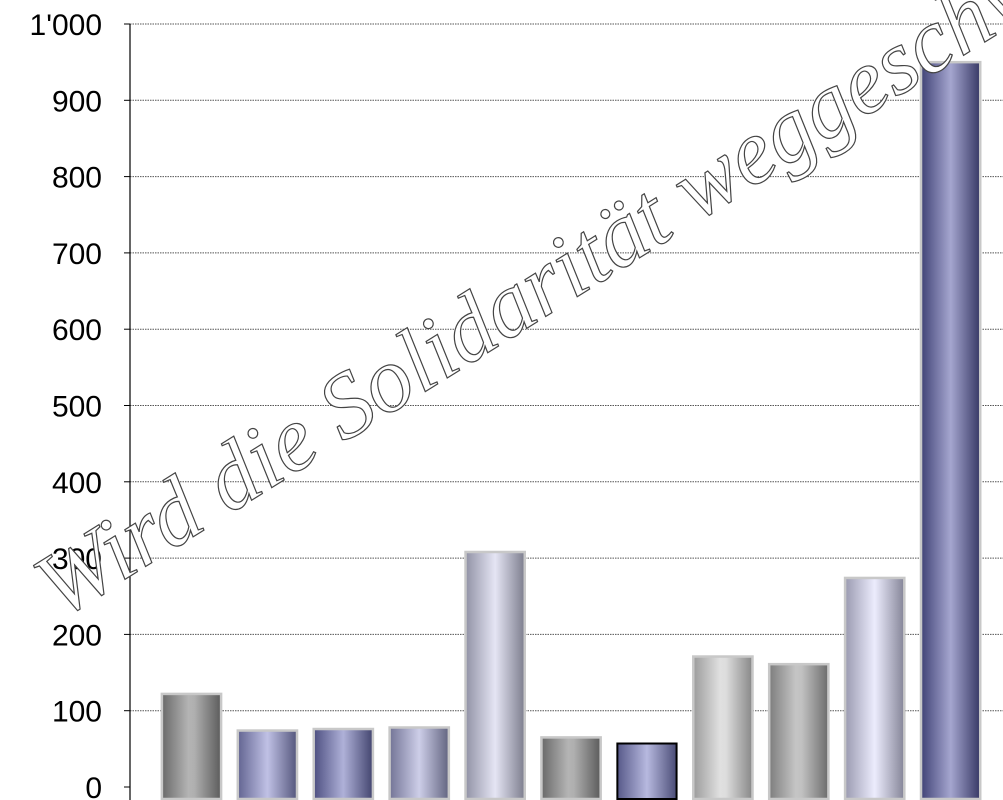  Describe the element at coordinates (77, 407) in the screenshot. I see `y-tick-label: 500` at that location.